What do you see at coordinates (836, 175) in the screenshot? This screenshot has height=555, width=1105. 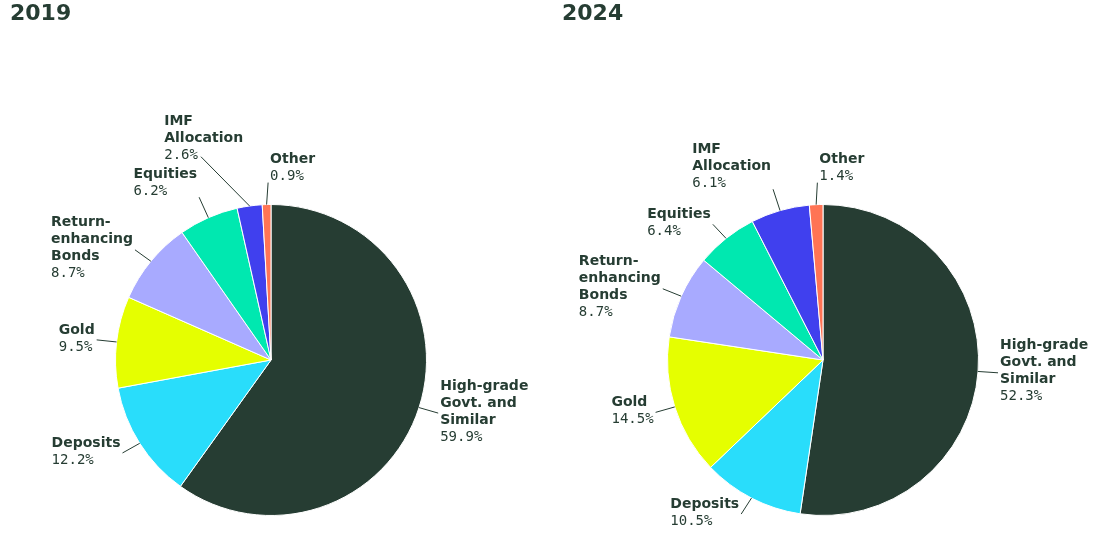 I see `data-label: 1.4%` at bounding box center [836, 175].